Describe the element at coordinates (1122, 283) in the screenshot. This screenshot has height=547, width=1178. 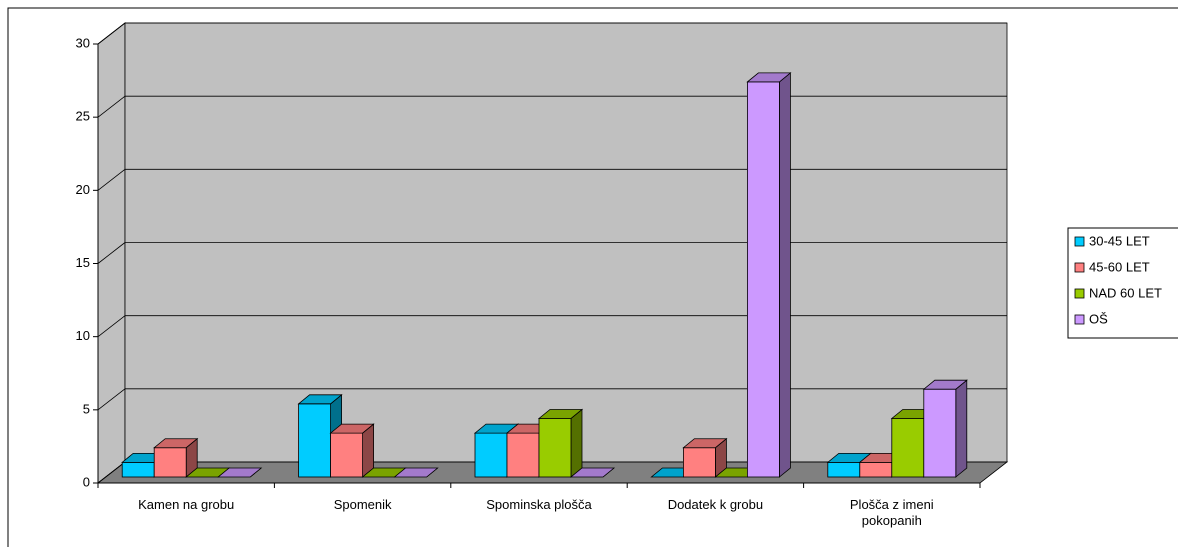
I see `legend-box` at that location.